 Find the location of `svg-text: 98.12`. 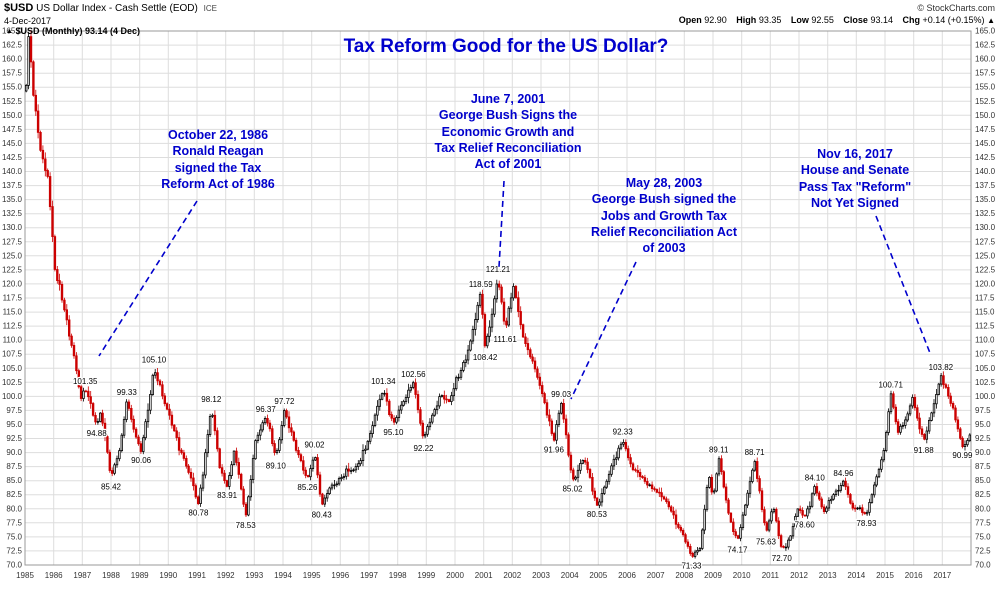

svg-text: 98.12 is located at coordinates (211, 399).